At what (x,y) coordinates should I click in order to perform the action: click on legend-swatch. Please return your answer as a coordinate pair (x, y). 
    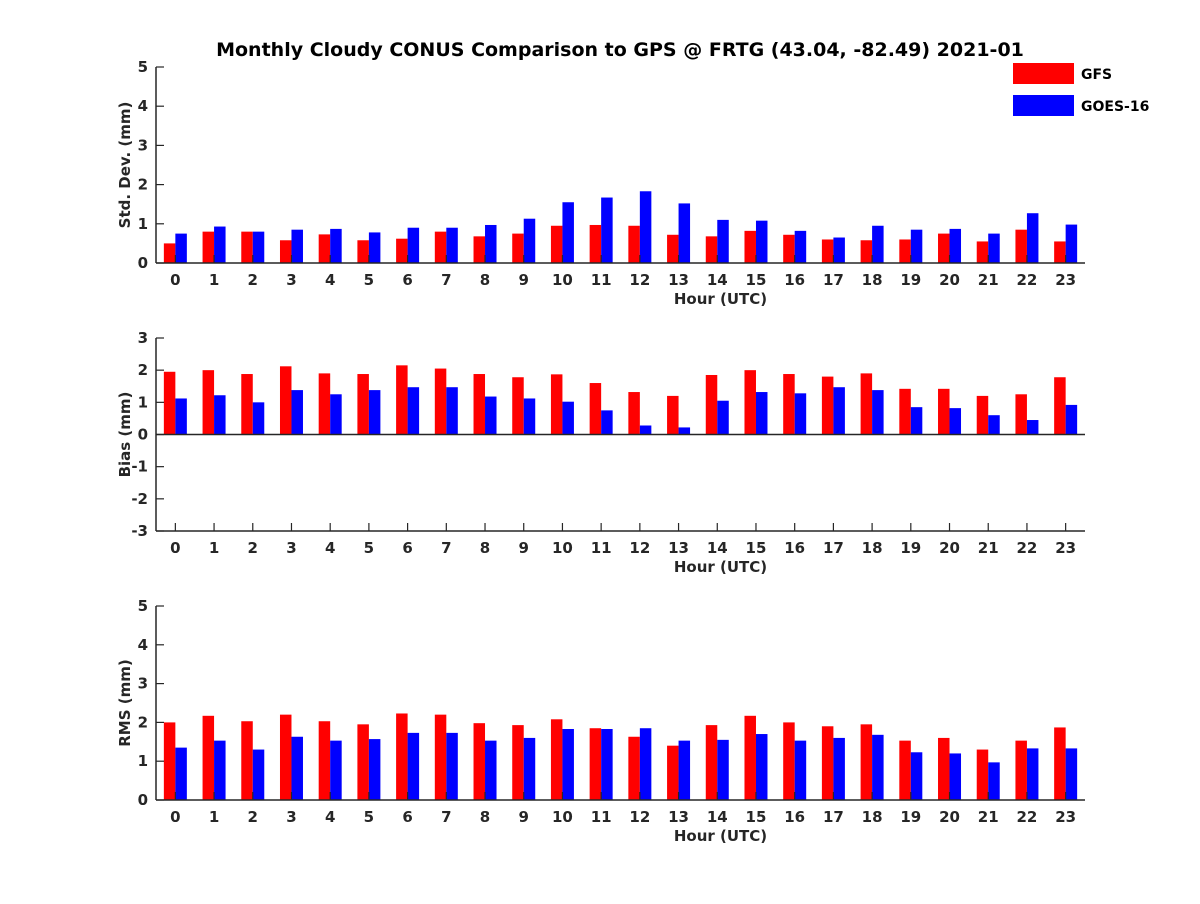
    Looking at the image, I should click on (1043, 105).